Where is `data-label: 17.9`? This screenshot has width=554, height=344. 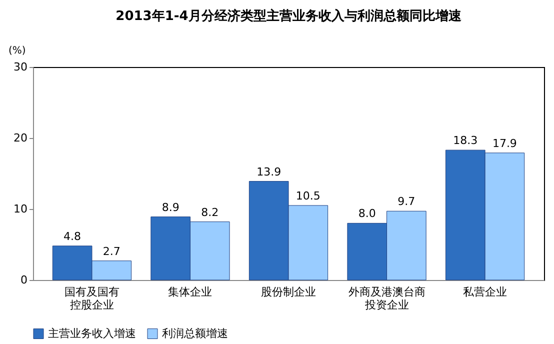 data-label: 17.9 is located at coordinates (504, 143).